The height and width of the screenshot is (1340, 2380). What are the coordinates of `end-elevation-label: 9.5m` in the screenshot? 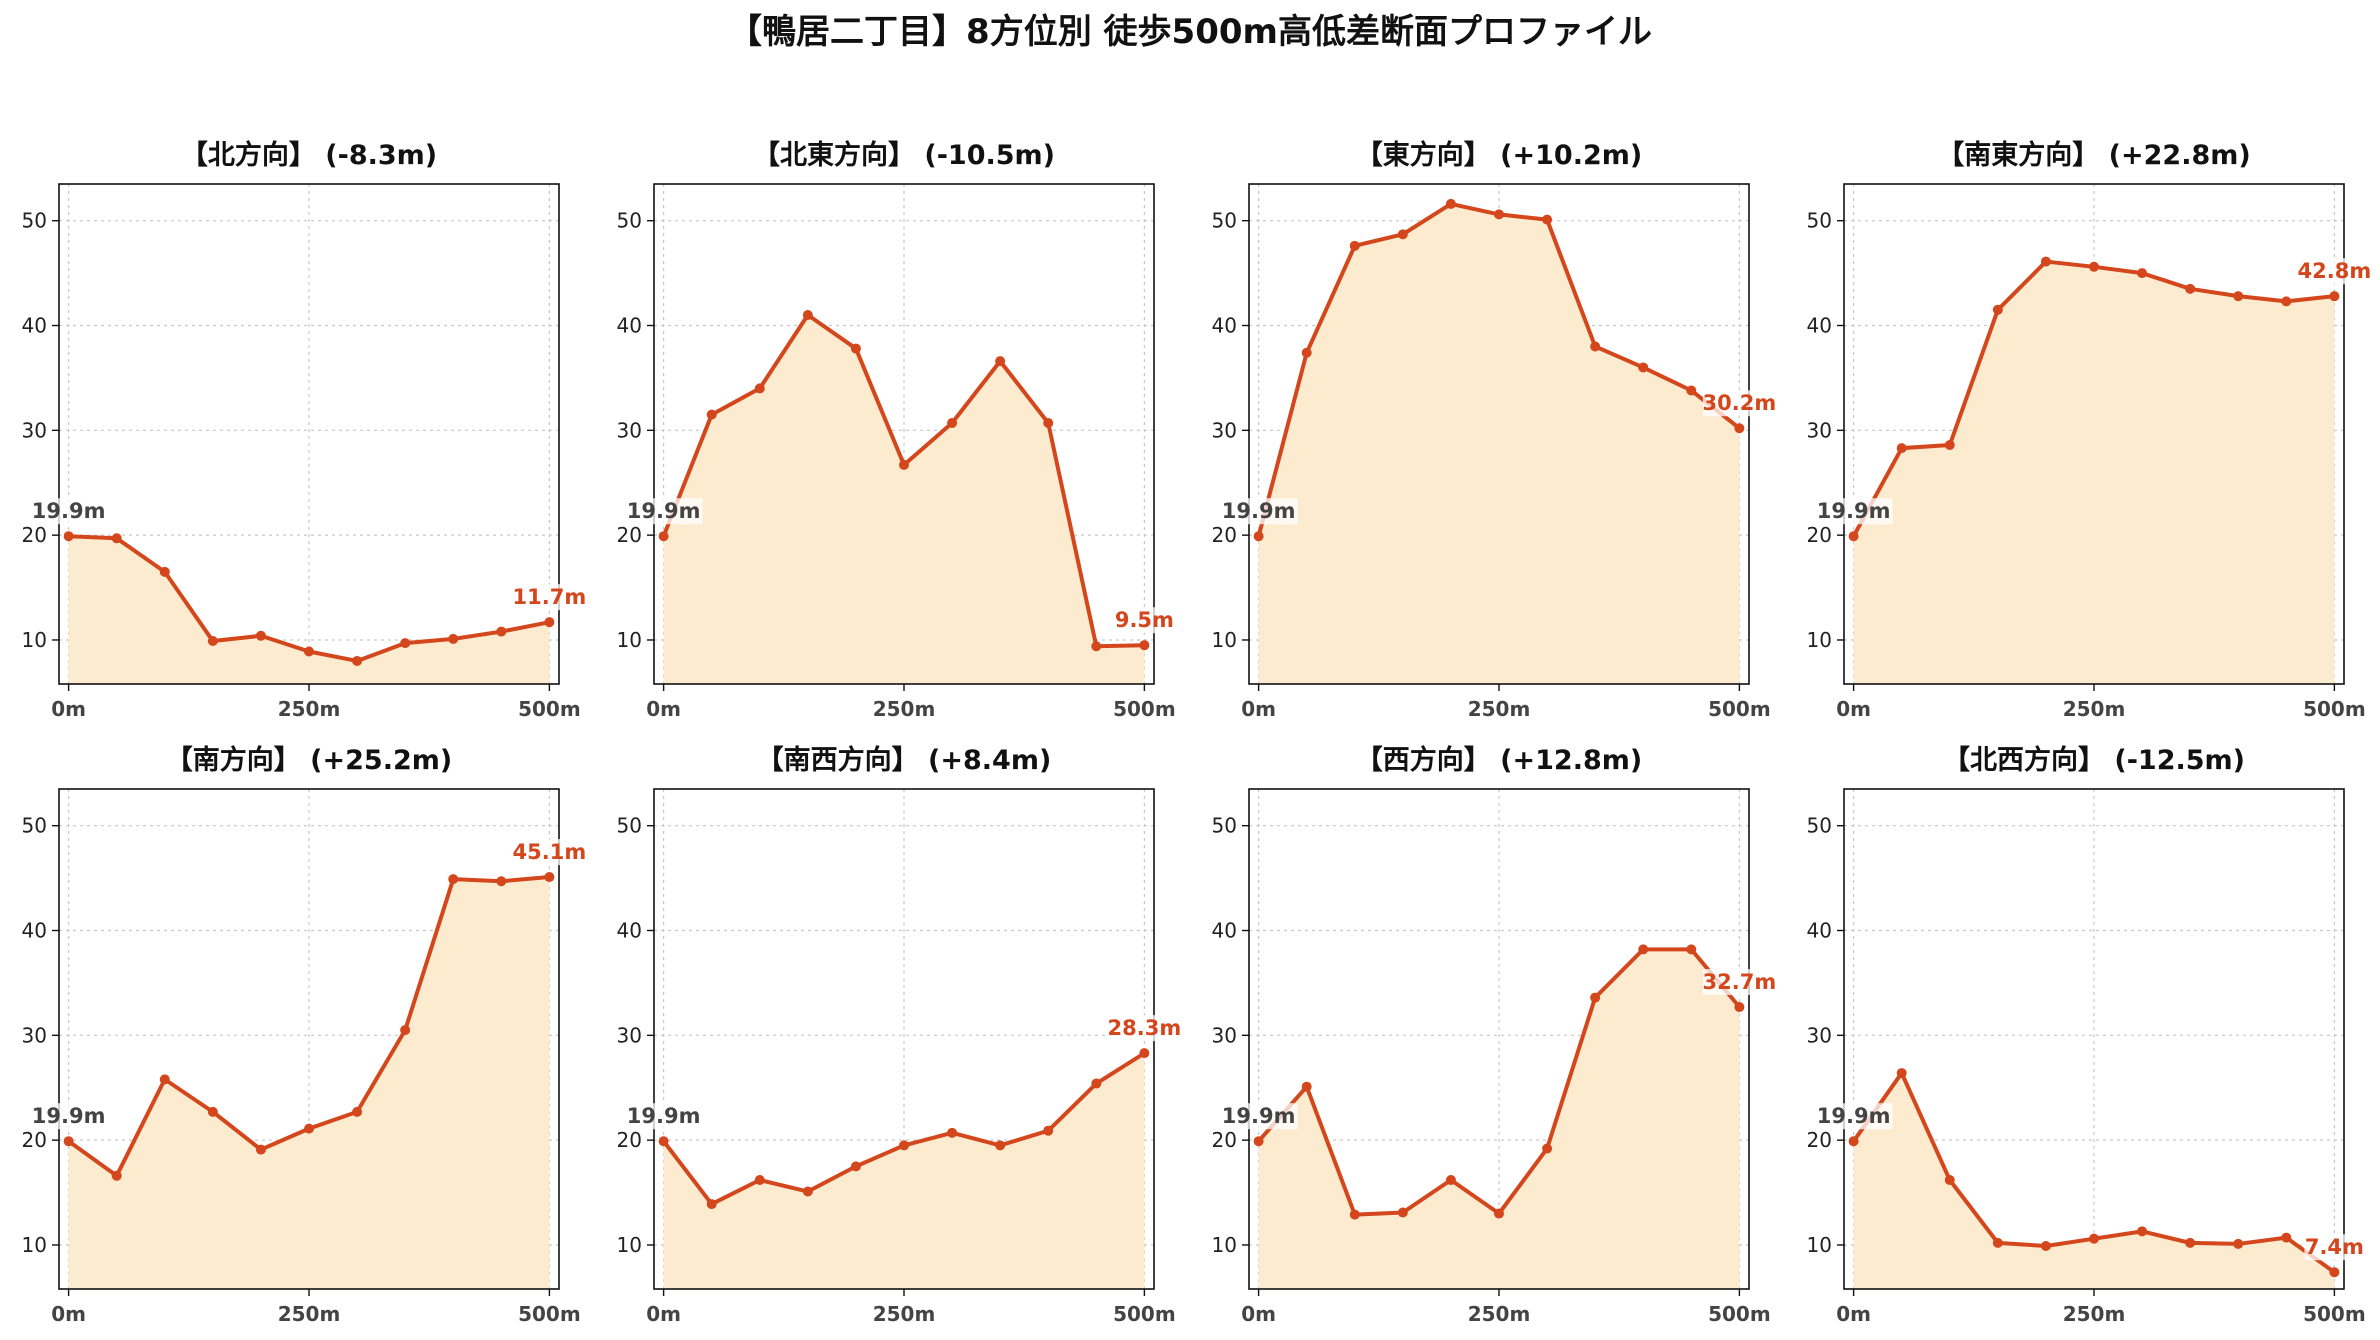 It's located at (1144, 620).